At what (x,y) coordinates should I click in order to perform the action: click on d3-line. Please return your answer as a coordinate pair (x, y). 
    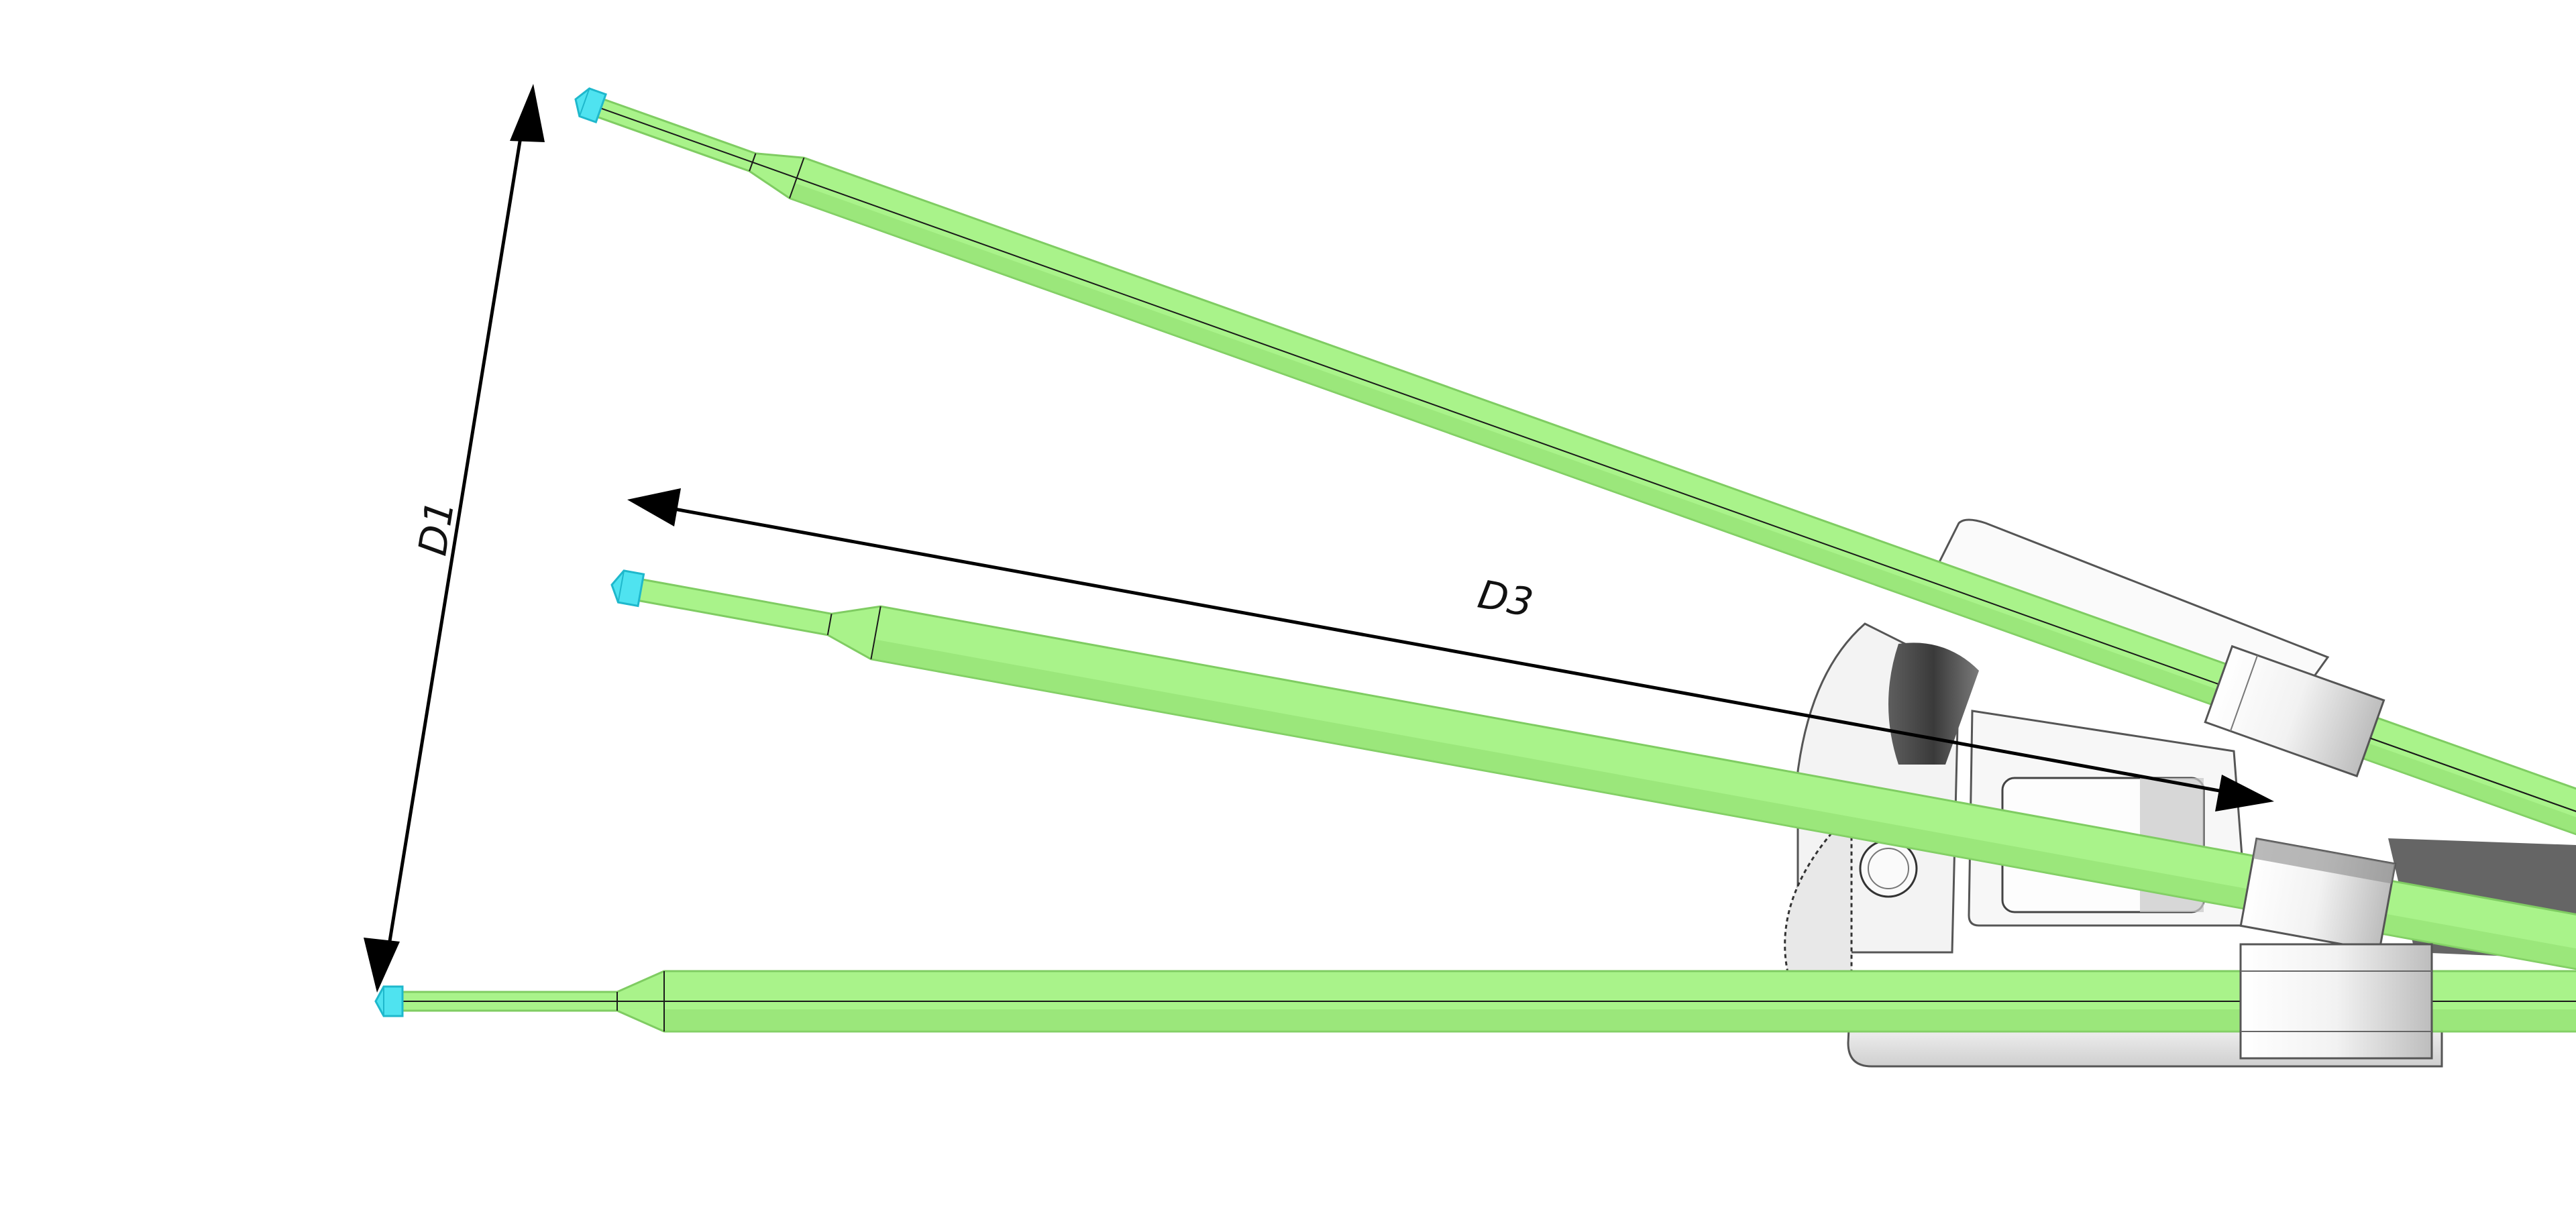
    Looking at the image, I should click on (1452, 650).